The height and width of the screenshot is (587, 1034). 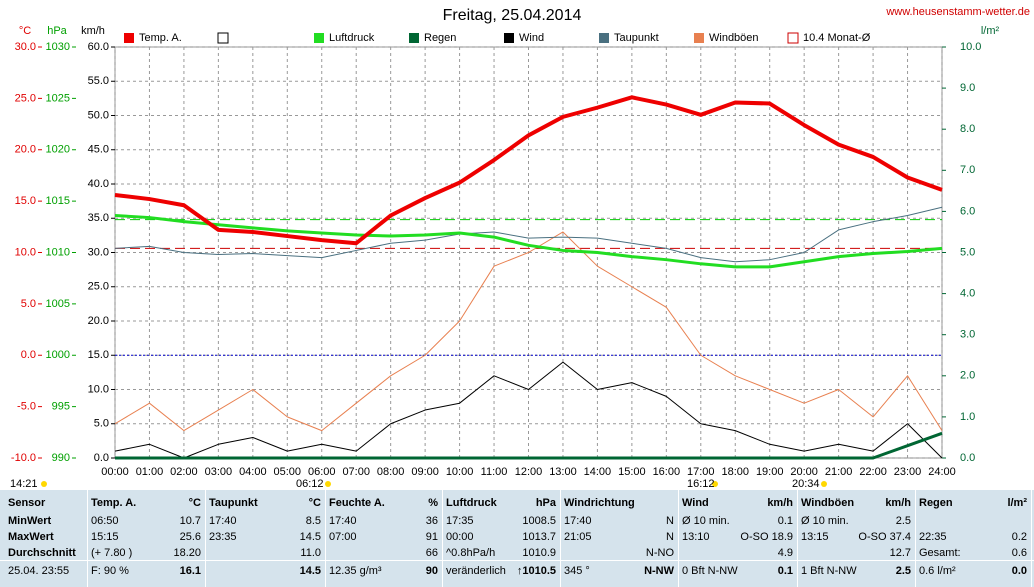 What do you see at coordinates (701, 484) in the screenshot?
I see `annotation: 16:12` at bounding box center [701, 484].